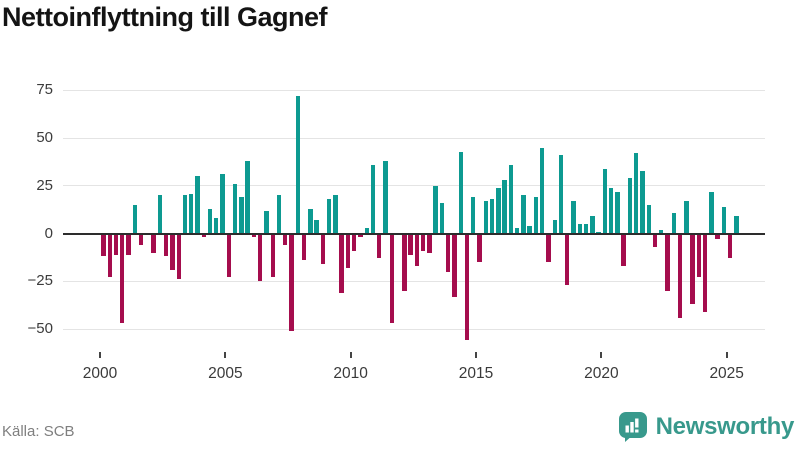  Describe the element at coordinates (726, 373) in the screenshot. I see `x-tick-label: 2025` at that location.